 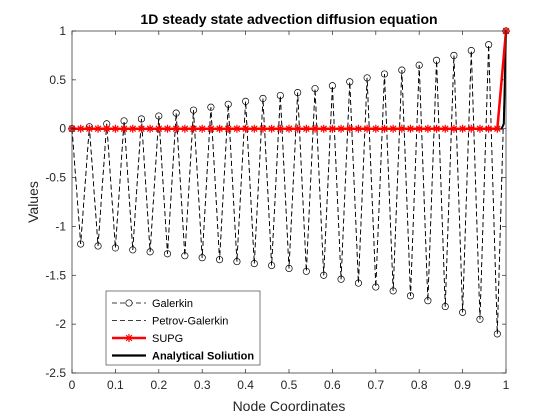 I want to click on x-tick-label: 0.1, so click(x=115, y=385).